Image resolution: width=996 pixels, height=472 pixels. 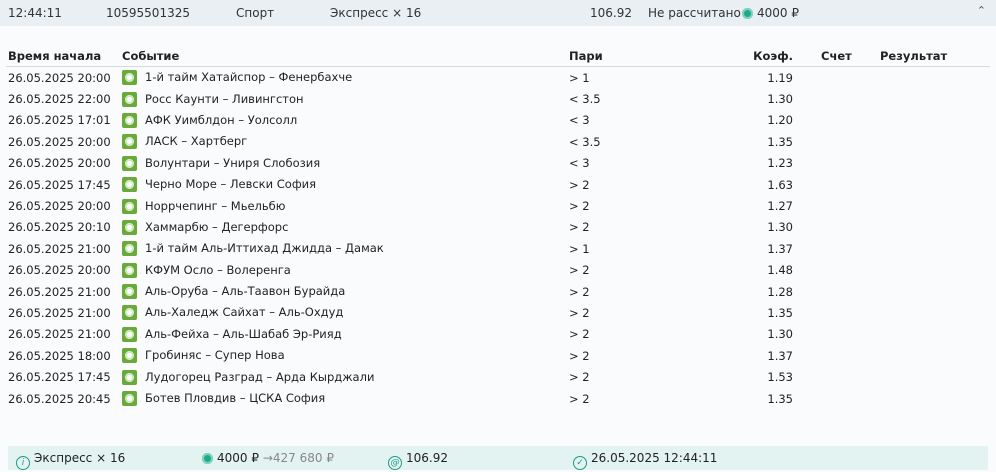 I want to click on row-event-name: 1-й тайм Хатайспор – Фенербахче, so click(x=249, y=77).